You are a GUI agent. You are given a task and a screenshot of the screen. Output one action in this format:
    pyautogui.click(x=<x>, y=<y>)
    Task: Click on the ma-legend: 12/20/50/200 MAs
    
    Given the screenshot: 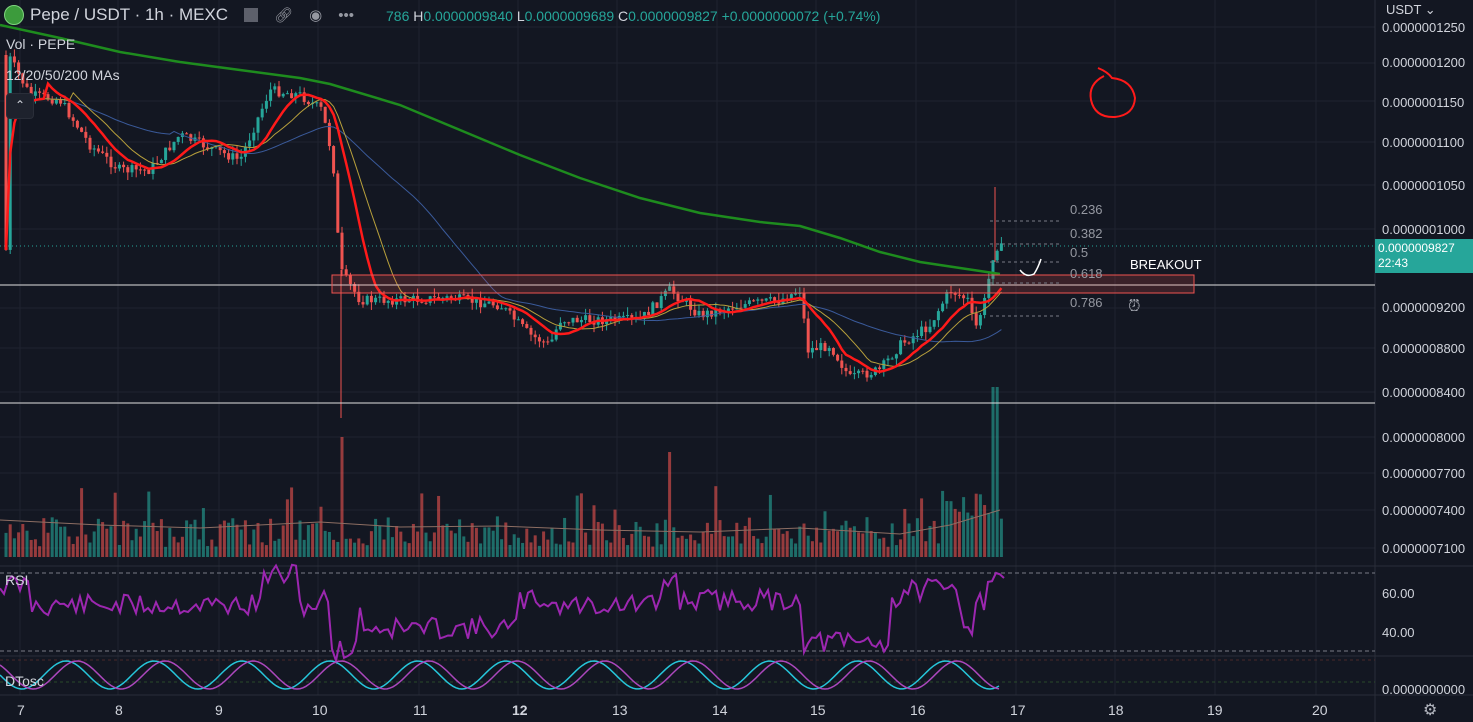 What is the action you would take?
    pyautogui.click(x=63, y=75)
    